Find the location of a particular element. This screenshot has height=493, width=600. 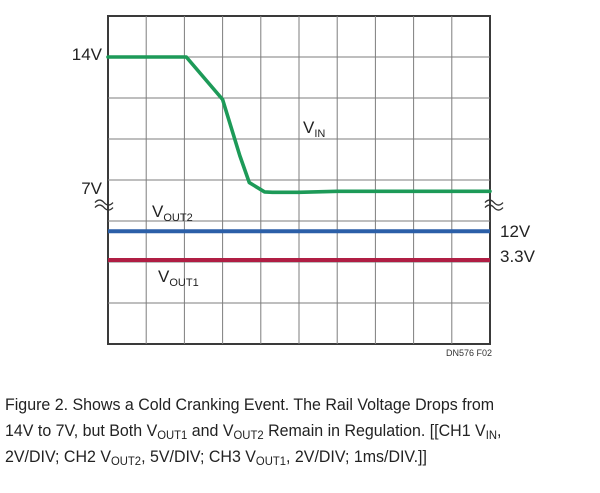

vout2-series-label: VOUT2 is located at coordinates (172, 213).